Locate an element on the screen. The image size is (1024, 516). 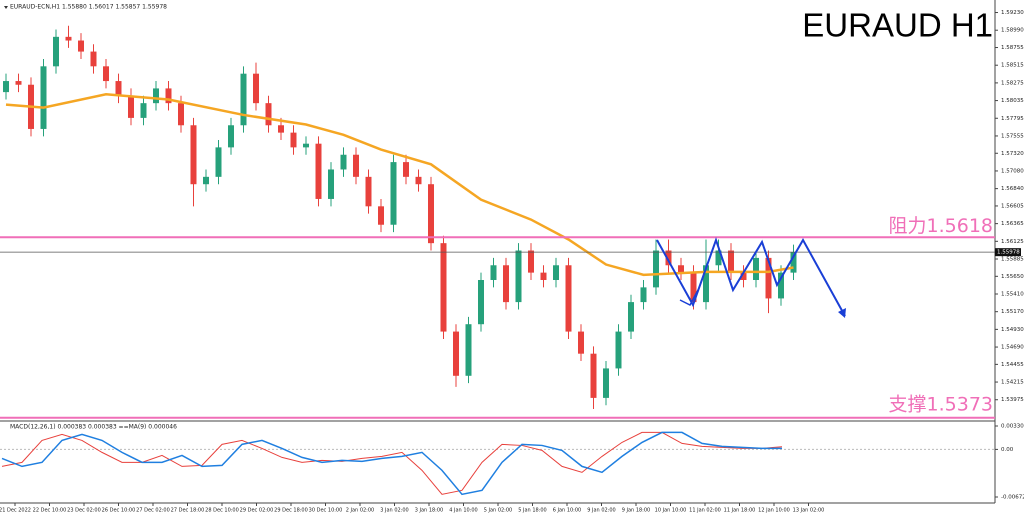
y-tick-label: 1.54215 is located at coordinates (1012, 383).